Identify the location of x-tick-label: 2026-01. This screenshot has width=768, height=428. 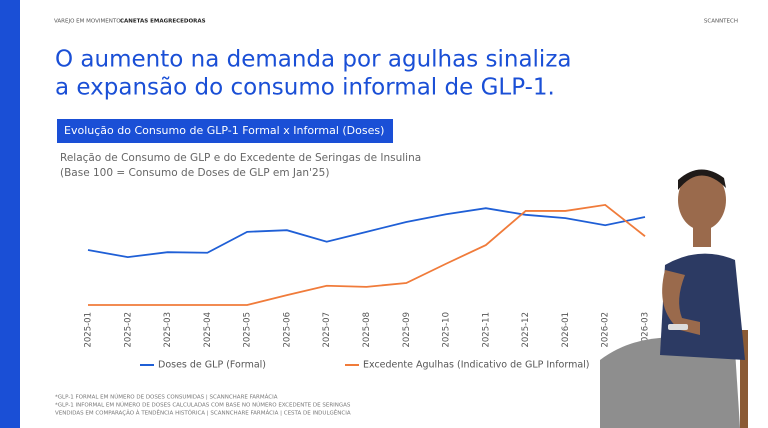
(566, 330).